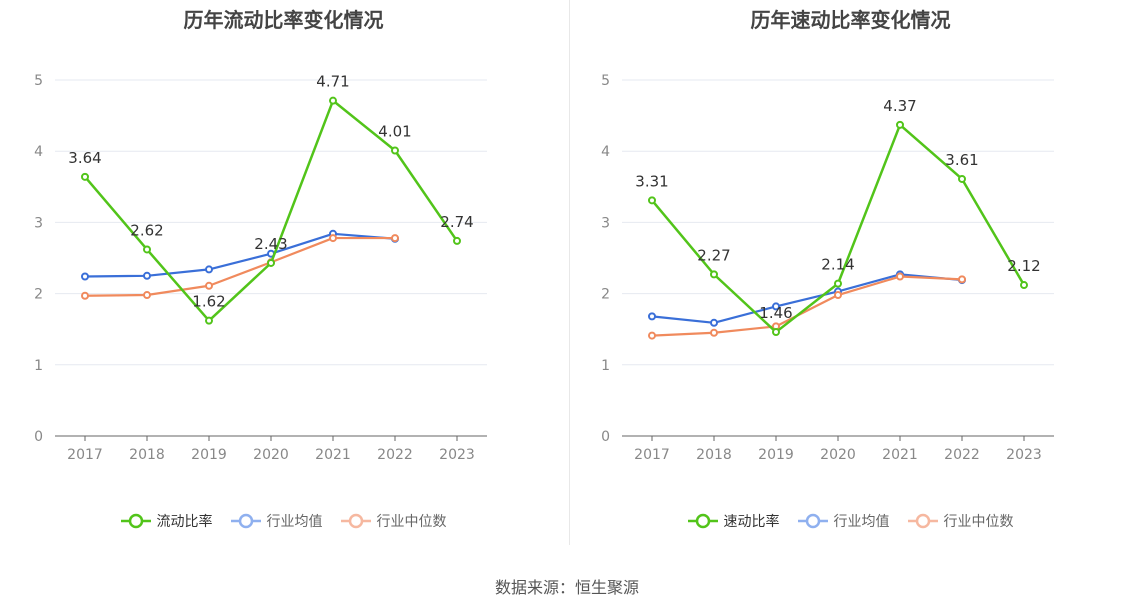 The width and height of the screenshot is (1134, 612). I want to click on data-source-footer: 数据来源：恒生聚源, so click(567, 586).